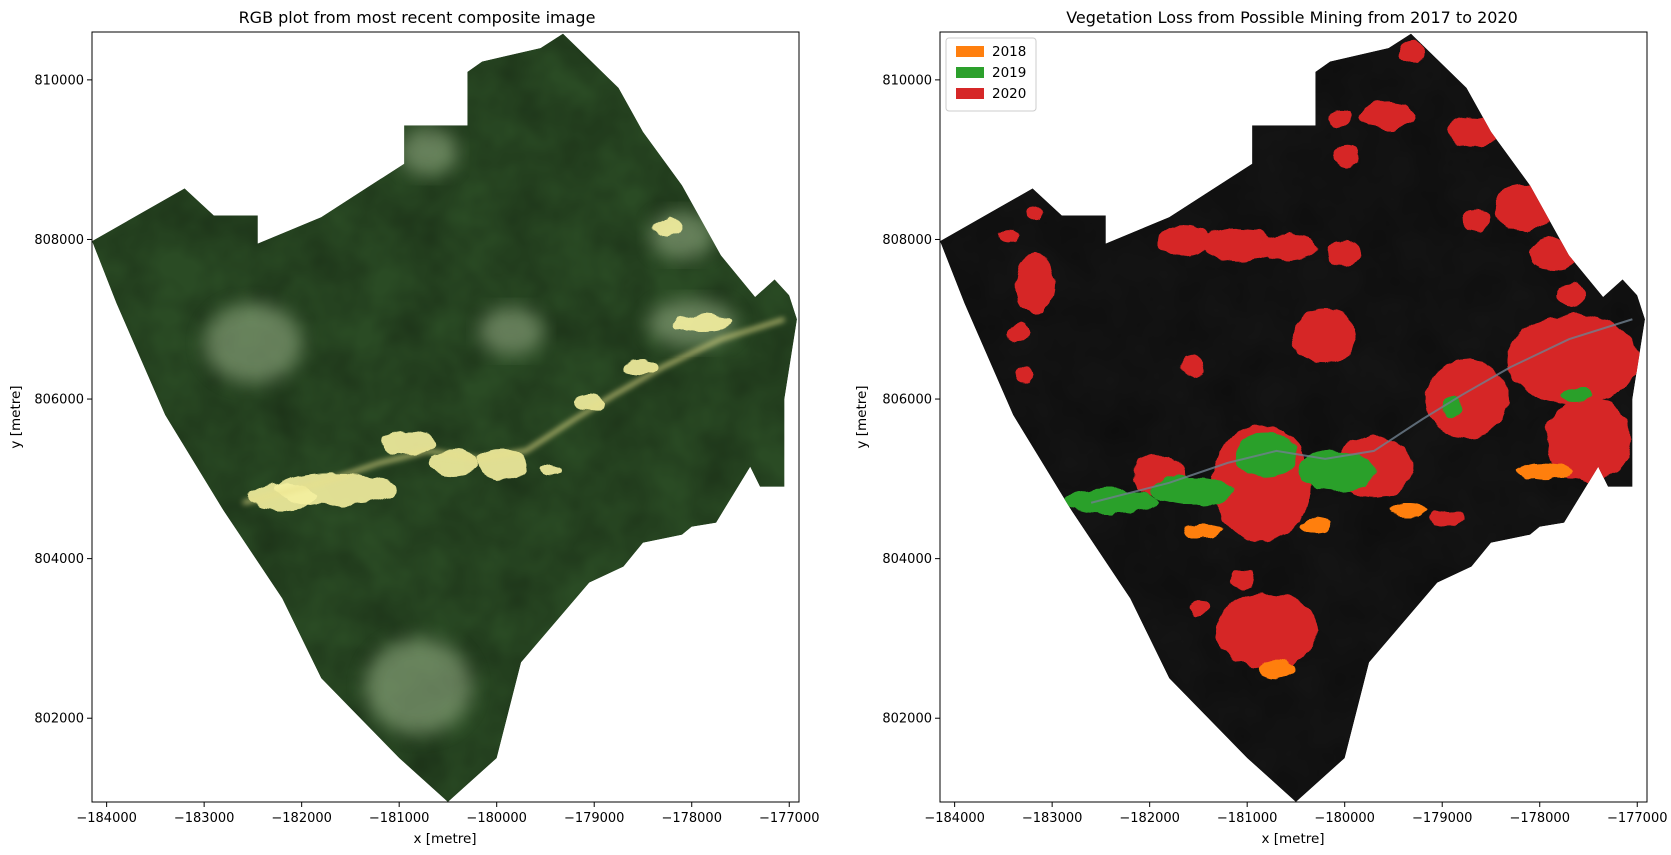 The width and height of the screenshot is (1671, 855). I want to click on legend: 2018 2019 2020, so click(991, 74).